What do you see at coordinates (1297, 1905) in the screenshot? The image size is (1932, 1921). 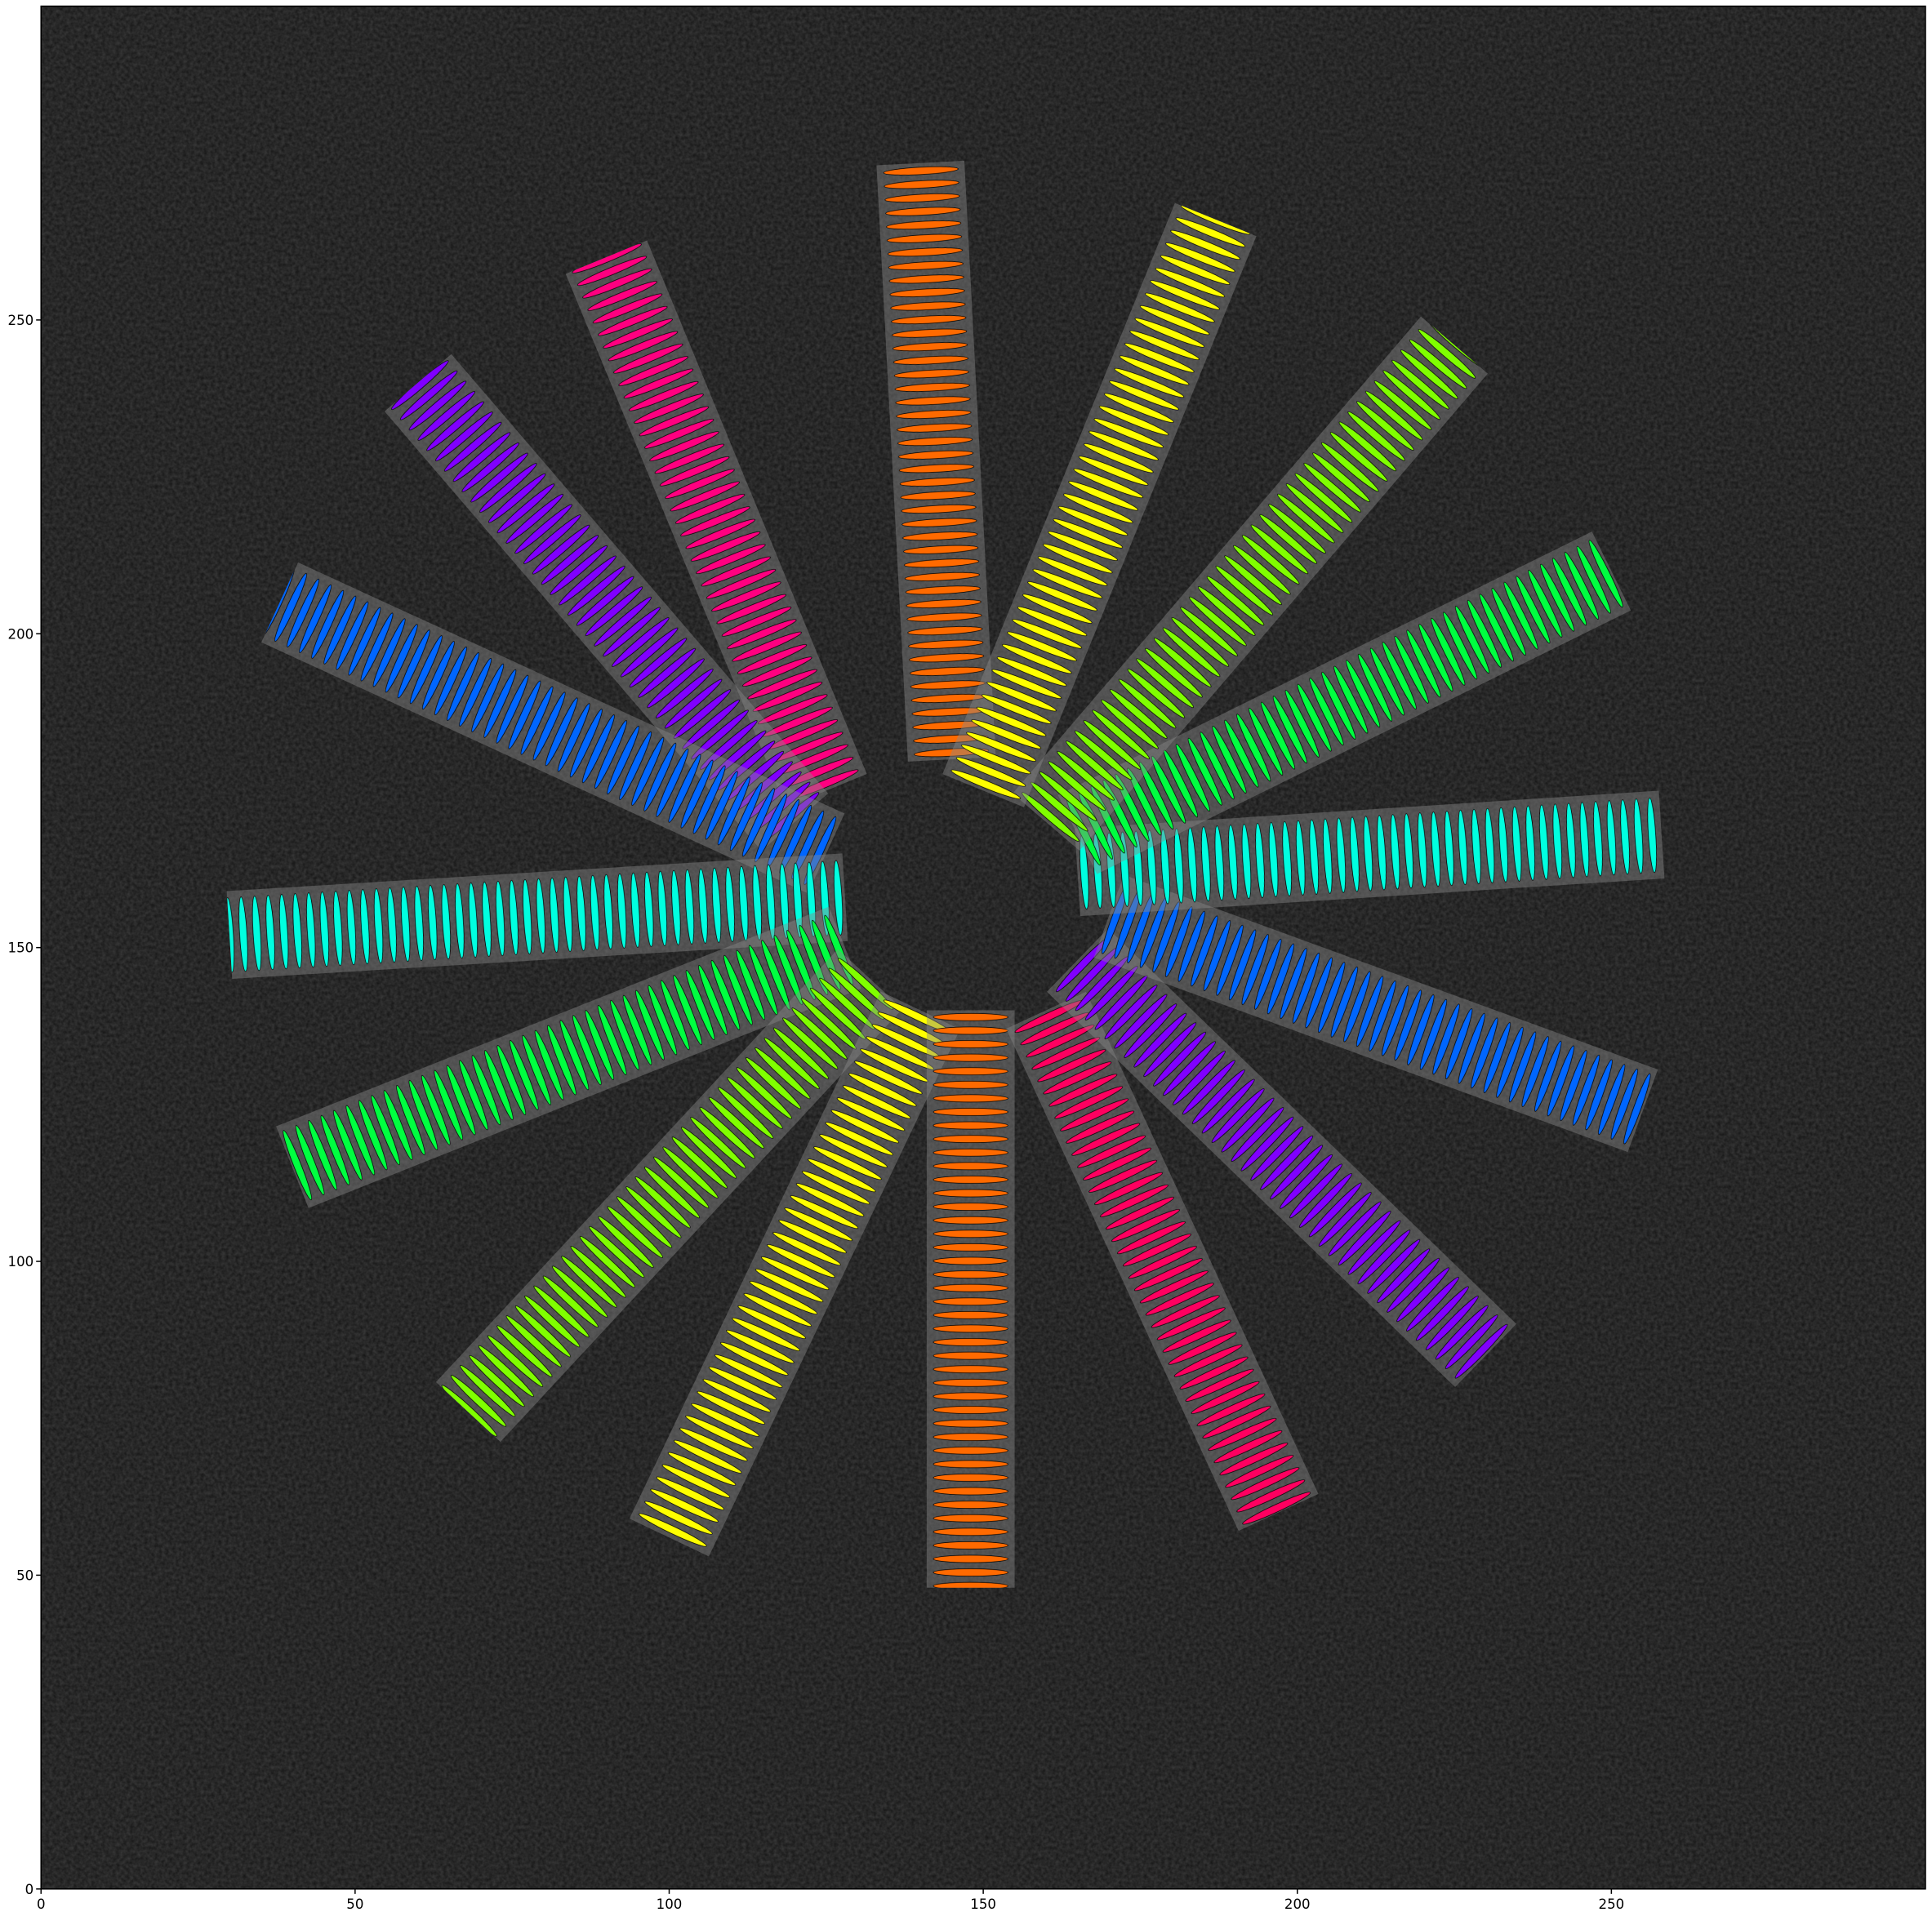 I see `x-tick-label: 200` at bounding box center [1297, 1905].